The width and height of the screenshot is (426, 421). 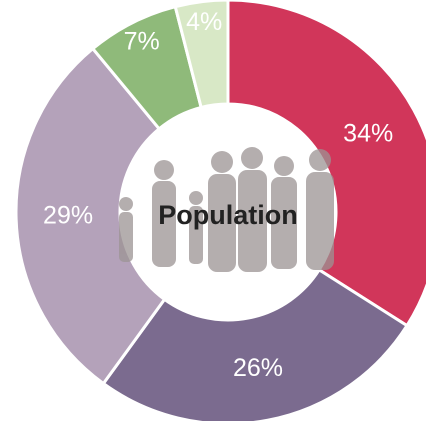 What do you see at coordinates (204, 22) in the screenshot?
I see `segment-label: 4%` at bounding box center [204, 22].